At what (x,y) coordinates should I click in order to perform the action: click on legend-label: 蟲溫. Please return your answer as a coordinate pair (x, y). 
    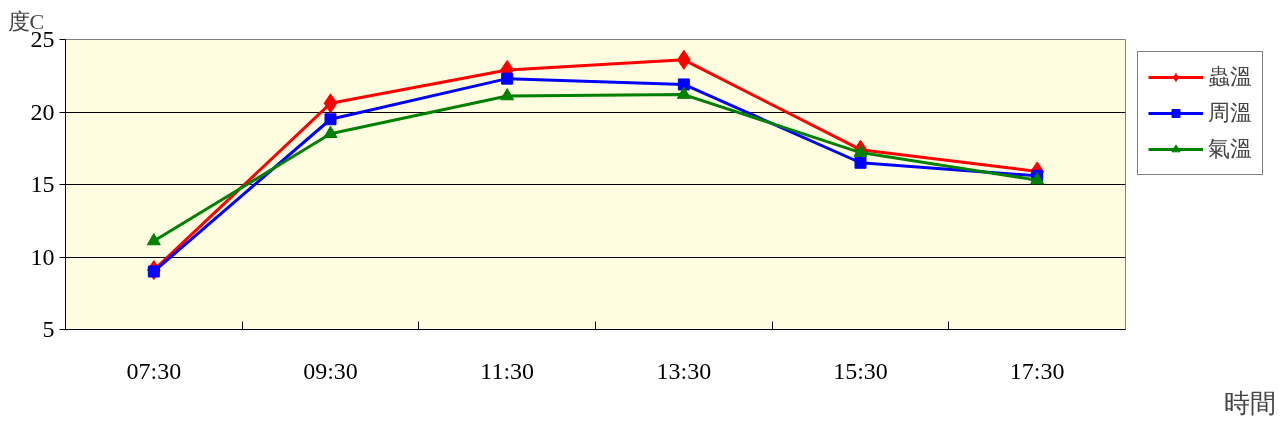
    Looking at the image, I should click on (1230, 77).